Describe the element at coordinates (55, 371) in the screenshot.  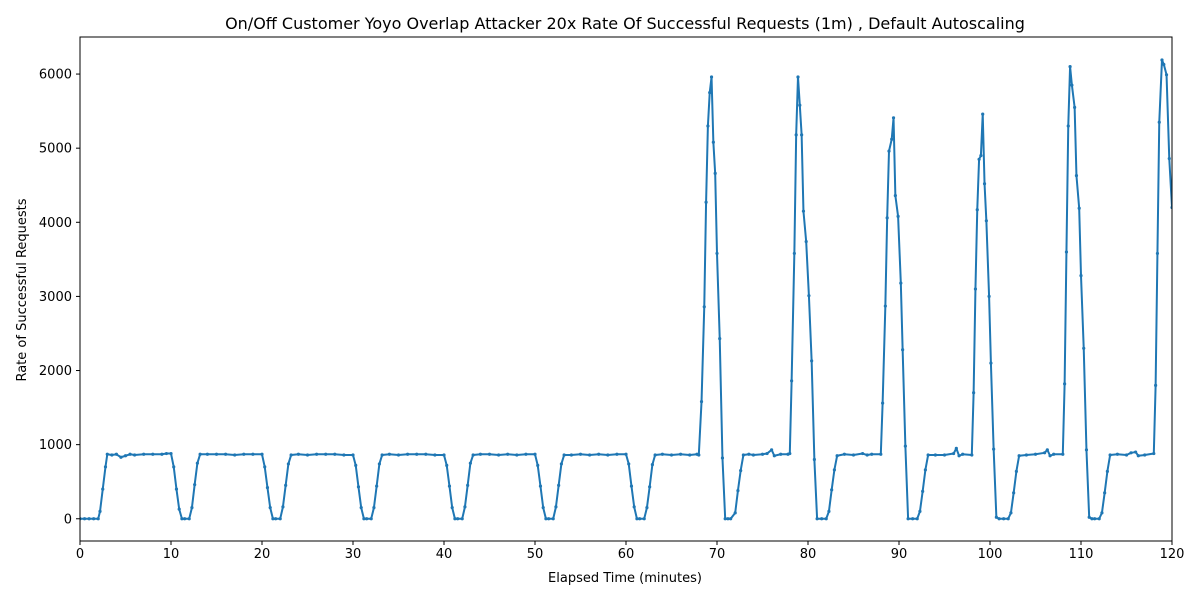
I see `y-tick-label: 2000` at that location.